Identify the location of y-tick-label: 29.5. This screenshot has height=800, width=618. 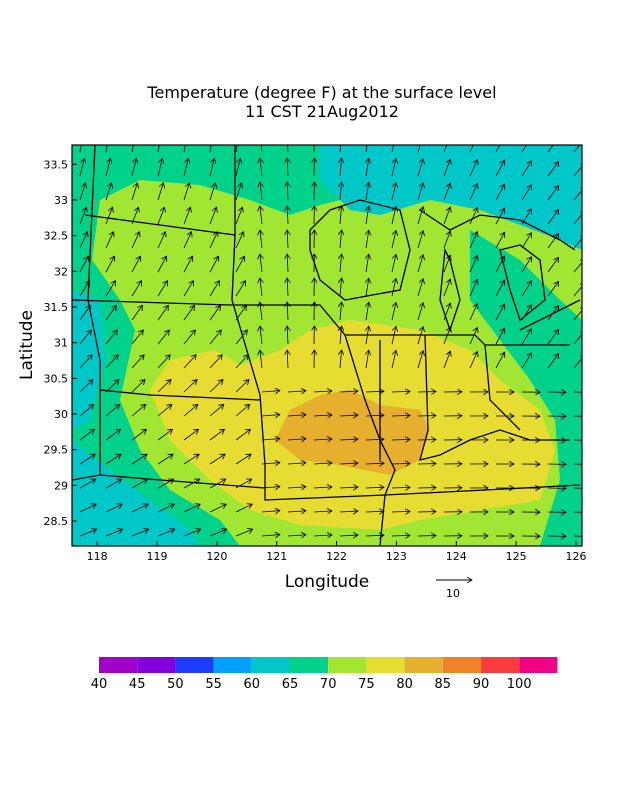
(56, 450).